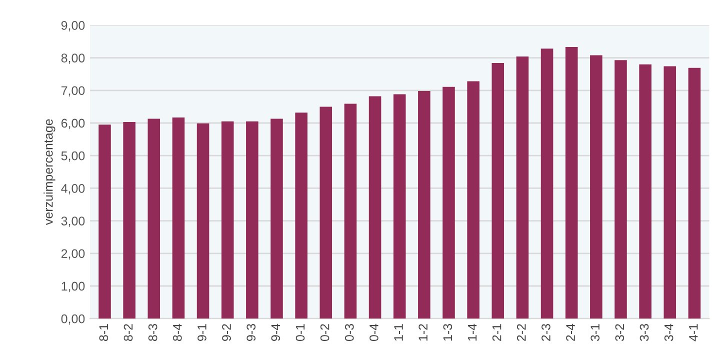 Image resolution: width=720 pixels, height=360 pixels. What do you see at coordinates (447, 332) in the screenshot?
I see `x-tick-label: 1-3` at bounding box center [447, 332].